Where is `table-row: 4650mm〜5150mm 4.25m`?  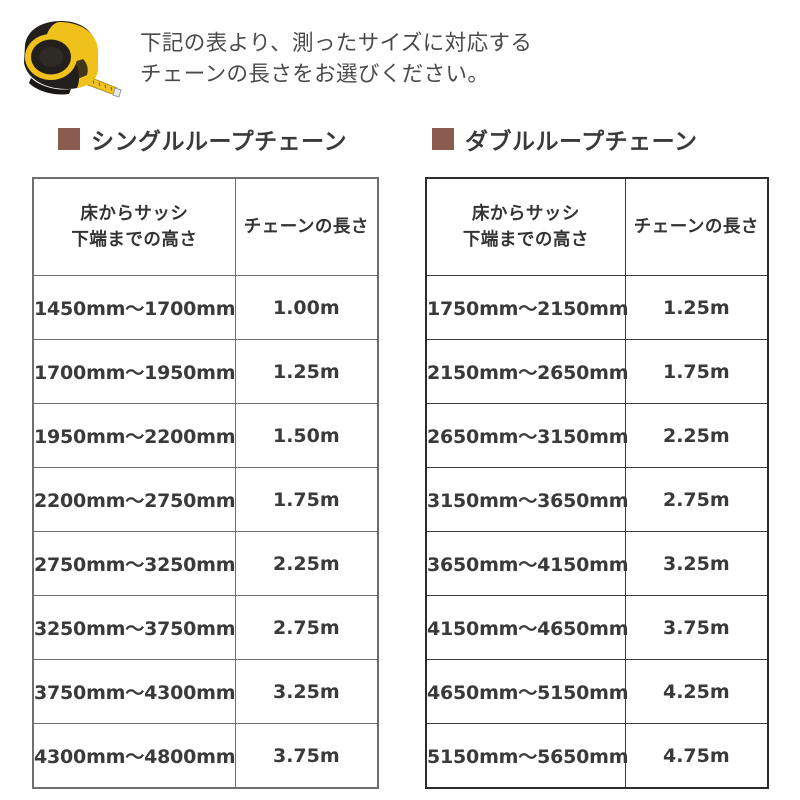 table-row: 4650mm〜5150mm 4.25m is located at coordinates (597, 691).